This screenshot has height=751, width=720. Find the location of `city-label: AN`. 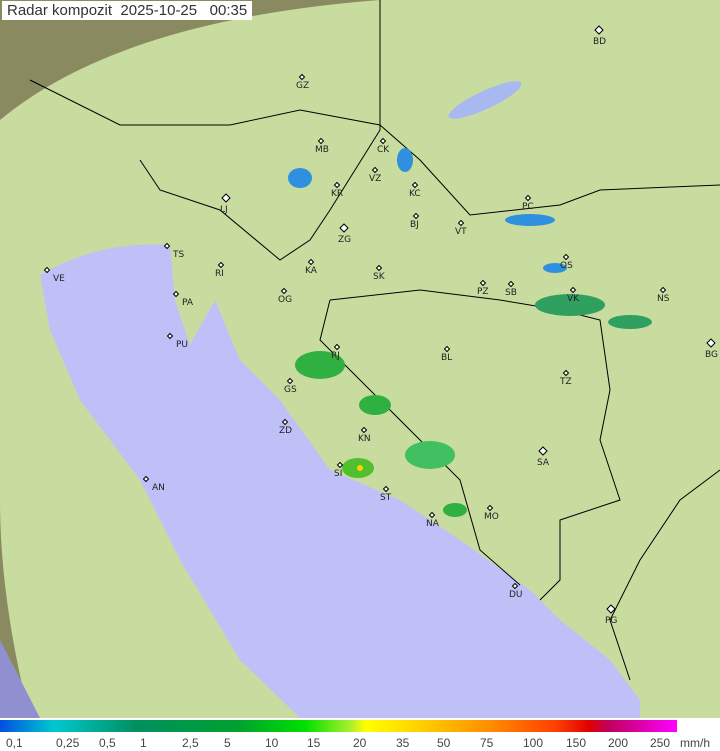

city-label: AN is located at coordinates (158, 488).